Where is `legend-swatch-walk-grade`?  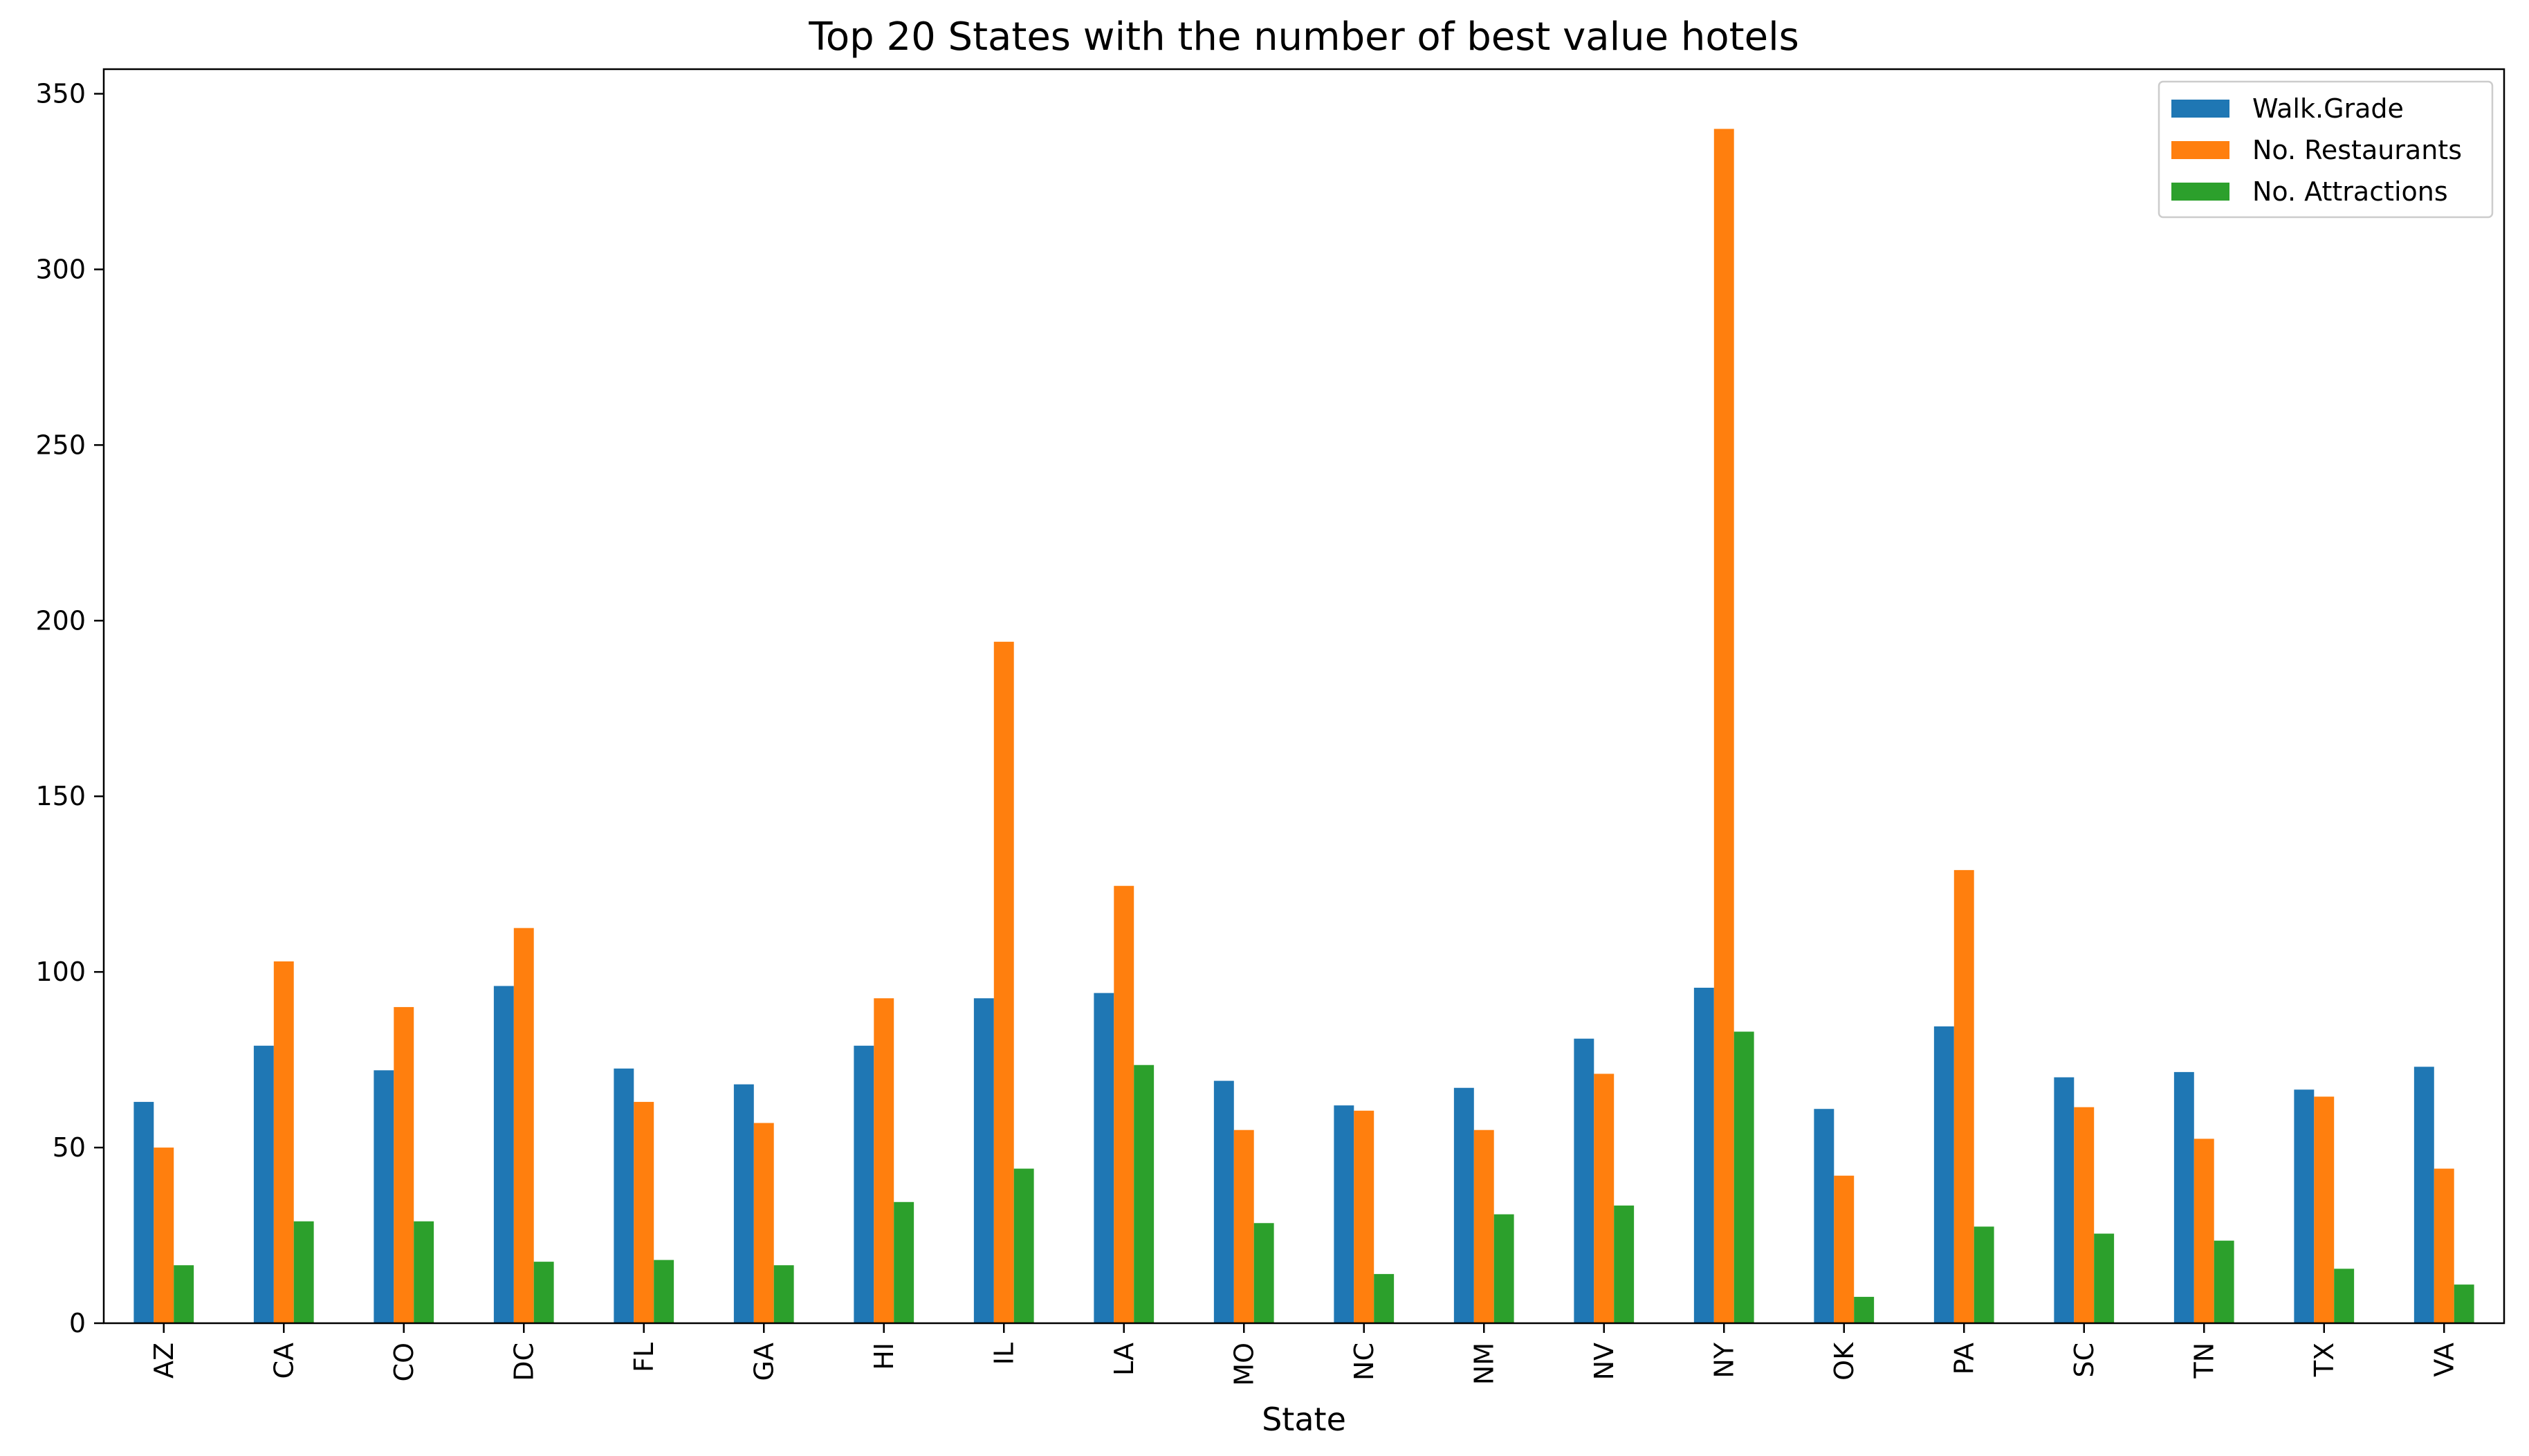
legend-swatch-walk-grade is located at coordinates (2200, 109).